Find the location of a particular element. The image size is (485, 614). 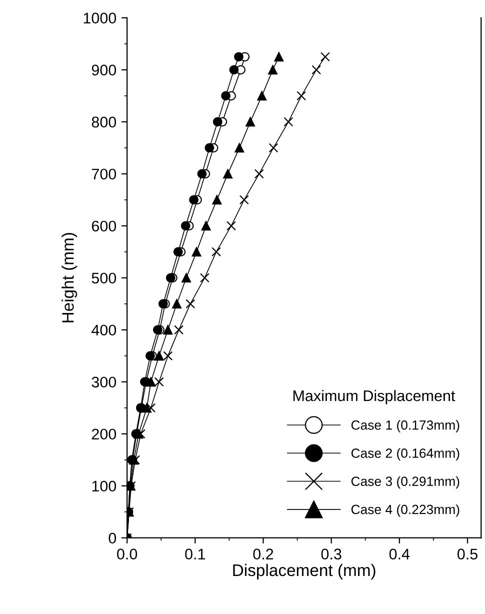

x-tick-label: 0.3 is located at coordinates (331, 554).